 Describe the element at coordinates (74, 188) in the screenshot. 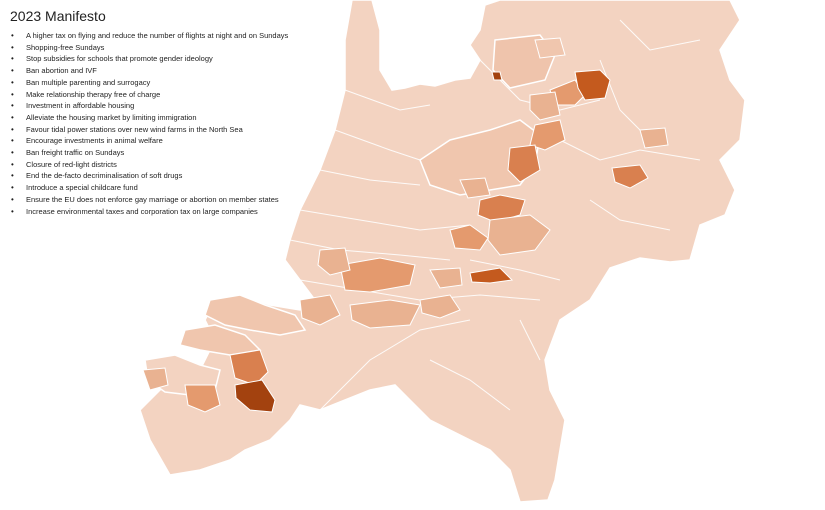

I see `list-item: • Introduce a special childcare fund` at that location.